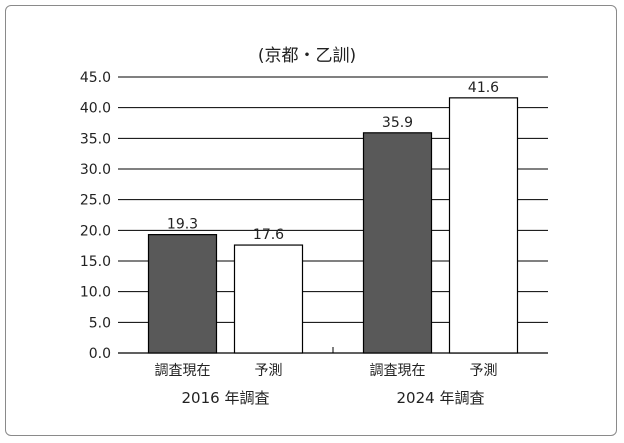 Image resolution: width=624 pixels, height=443 pixels. Describe the element at coordinates (268, 235) in the screenshot. I see `data-label: 17.6` at that location.